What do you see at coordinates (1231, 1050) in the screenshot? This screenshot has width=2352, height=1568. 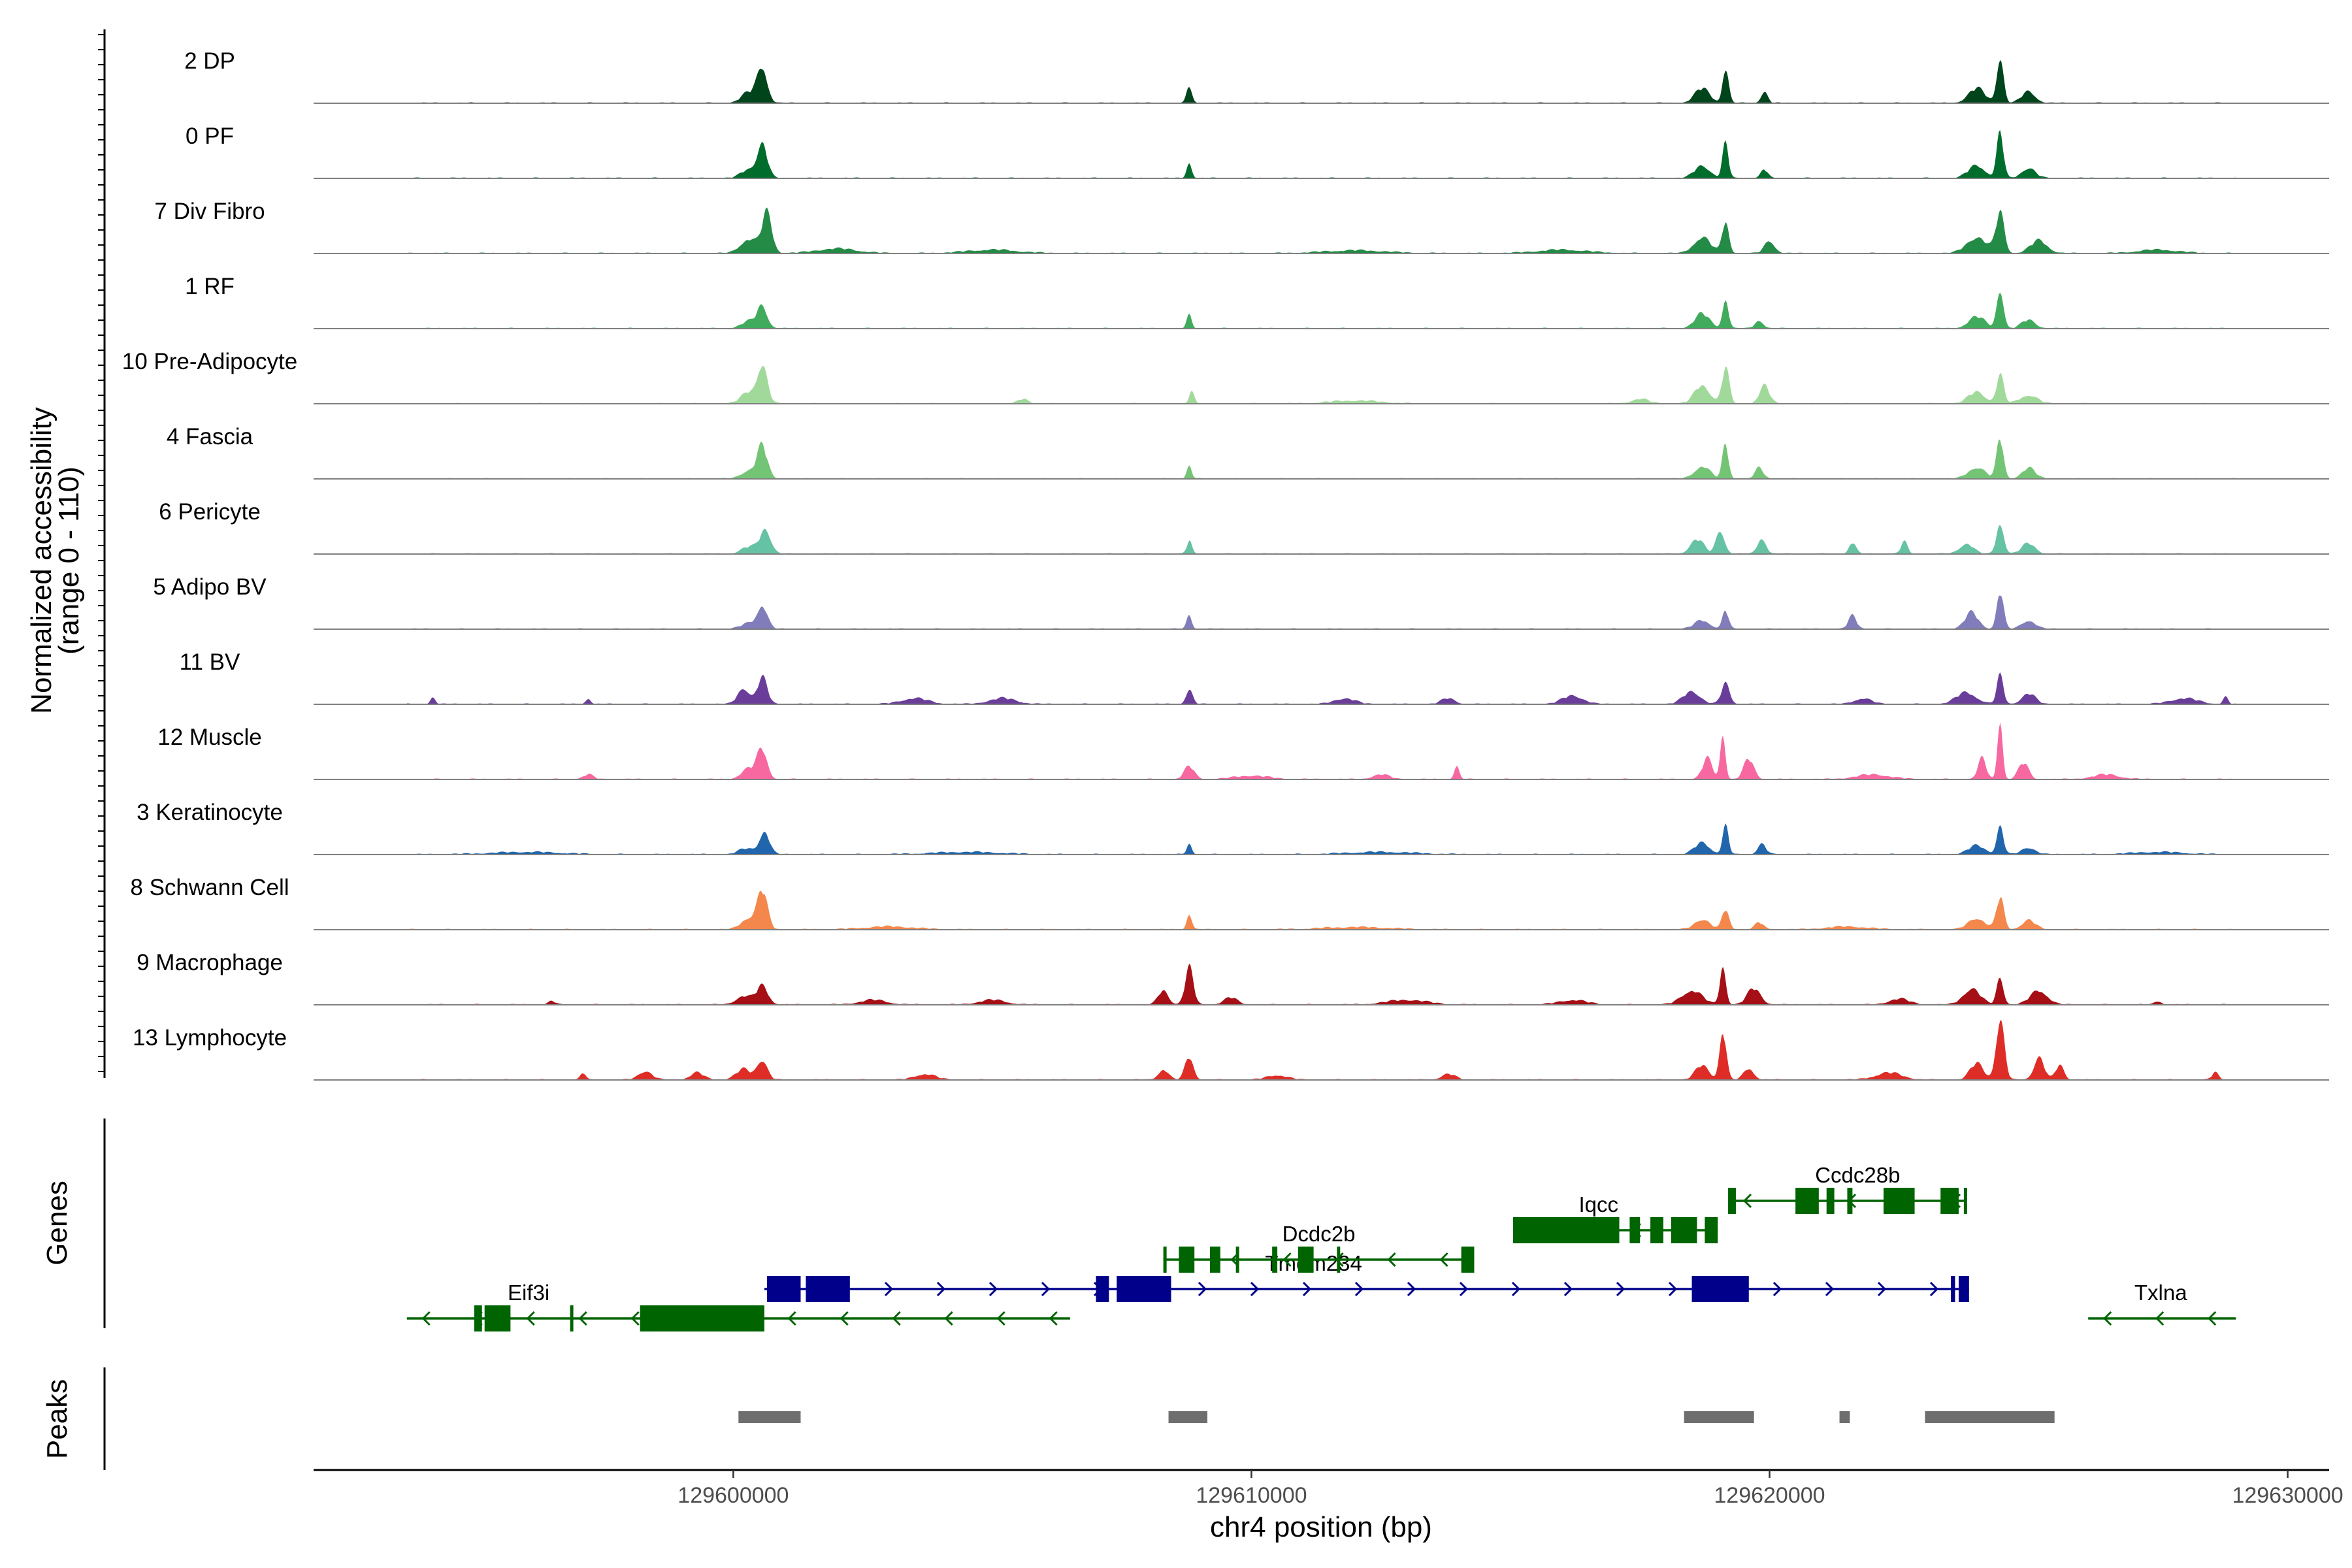 I see `coverage-track: 13 Lymphocyte` at bounding box center [1231, 1050].